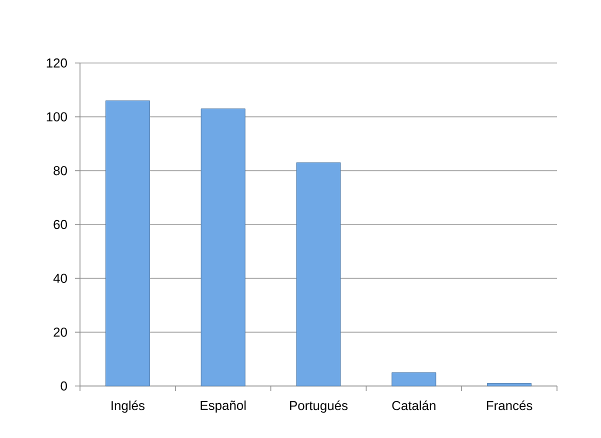  I want to click on y-tick-label: 60, so click(60, 225).